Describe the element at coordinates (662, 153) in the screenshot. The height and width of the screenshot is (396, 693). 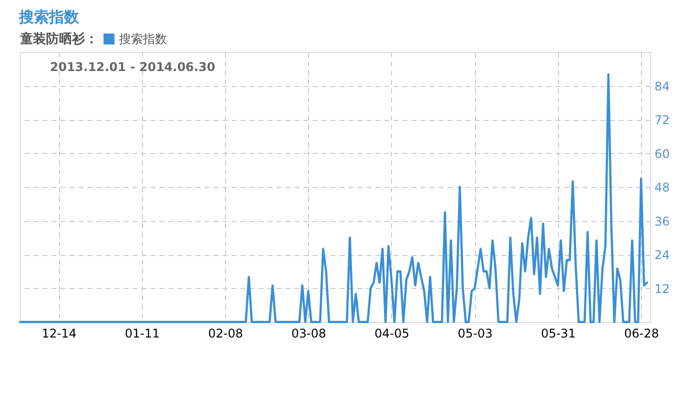
I see `y-tick-label: 60` at that location.